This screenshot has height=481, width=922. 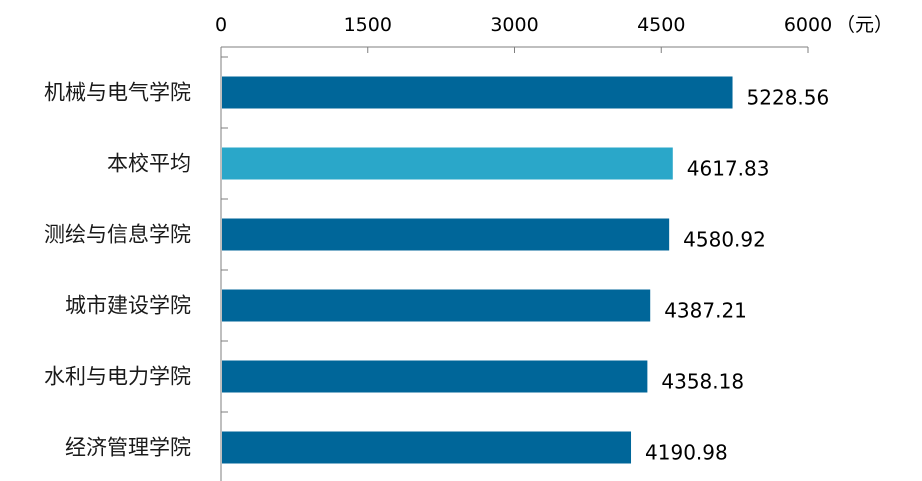 I want to click on category-label: 本校平均, so click(x=149, y=164).